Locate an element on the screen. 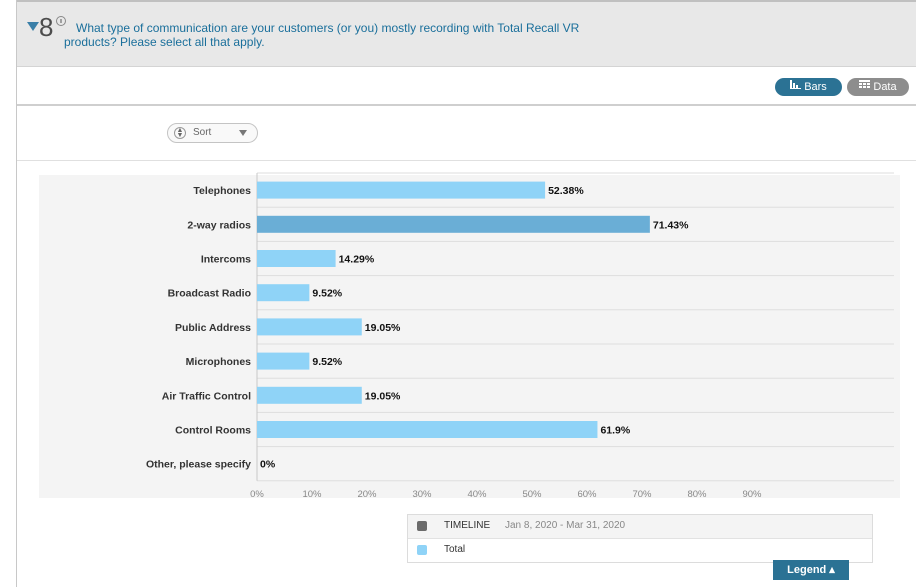 Image resolution: width=916 pixels, height=587 pixels. question-number: 8 is located at coordinates (46, 27).